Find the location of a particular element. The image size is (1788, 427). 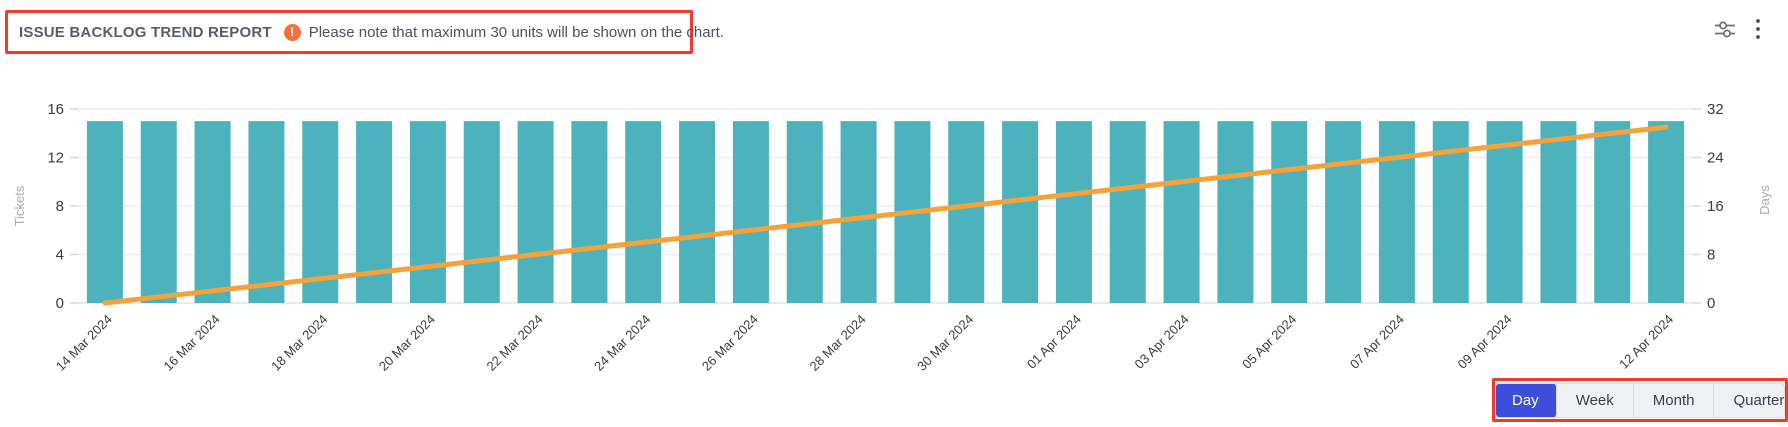

bar-26 Mar 2024 is located at coordinates (750, 212).